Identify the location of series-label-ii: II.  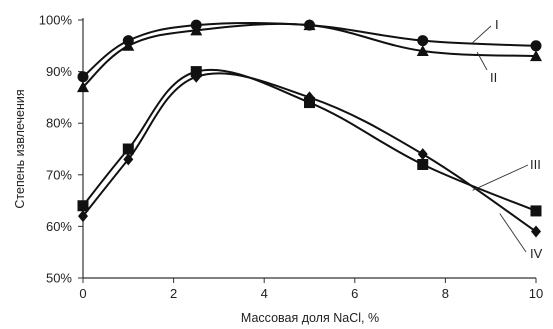
(493, 77).